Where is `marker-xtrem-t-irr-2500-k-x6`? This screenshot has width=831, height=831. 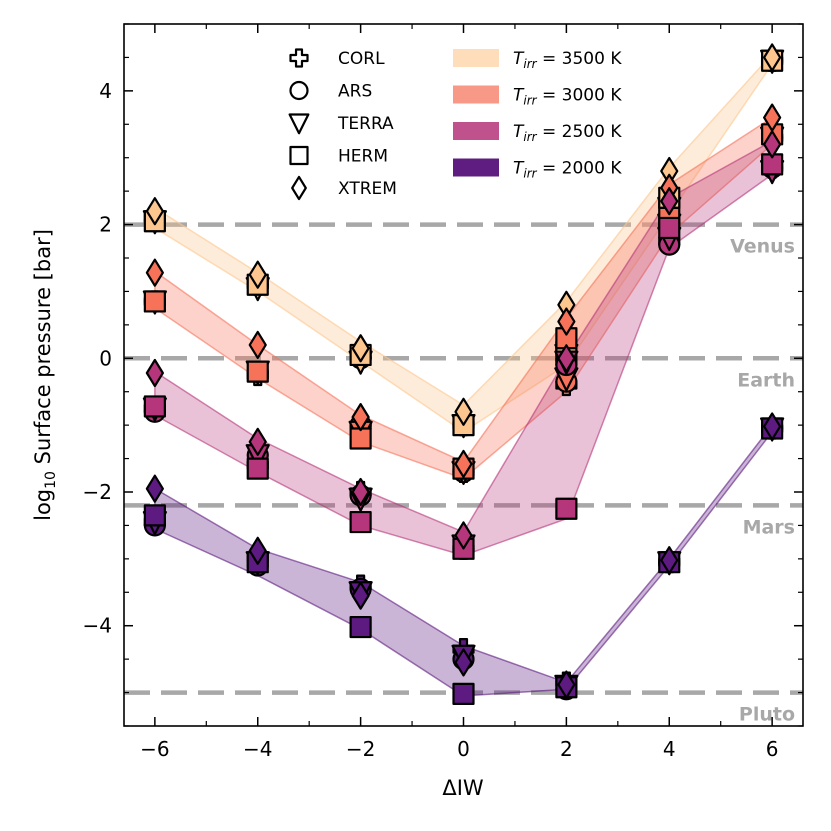 marker-xtrem-t-irr-2500-k-x6 is located at coordinates (772, 144).